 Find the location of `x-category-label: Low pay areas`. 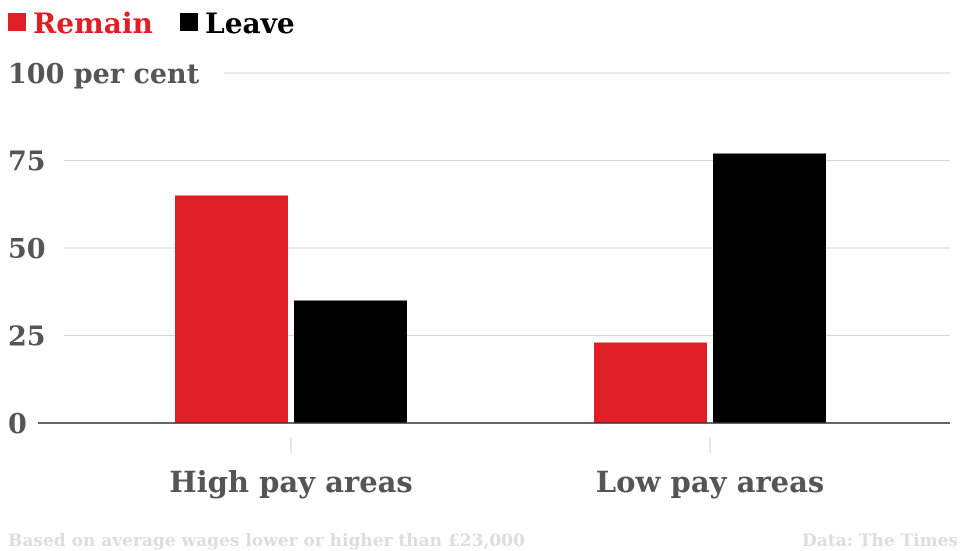

x-category-label: Low pay areas is located at coordinates (710, 482).